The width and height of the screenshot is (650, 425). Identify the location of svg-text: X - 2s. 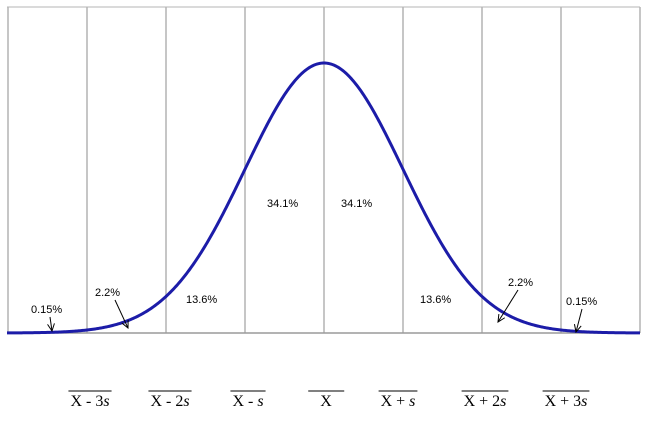
(169, 401).